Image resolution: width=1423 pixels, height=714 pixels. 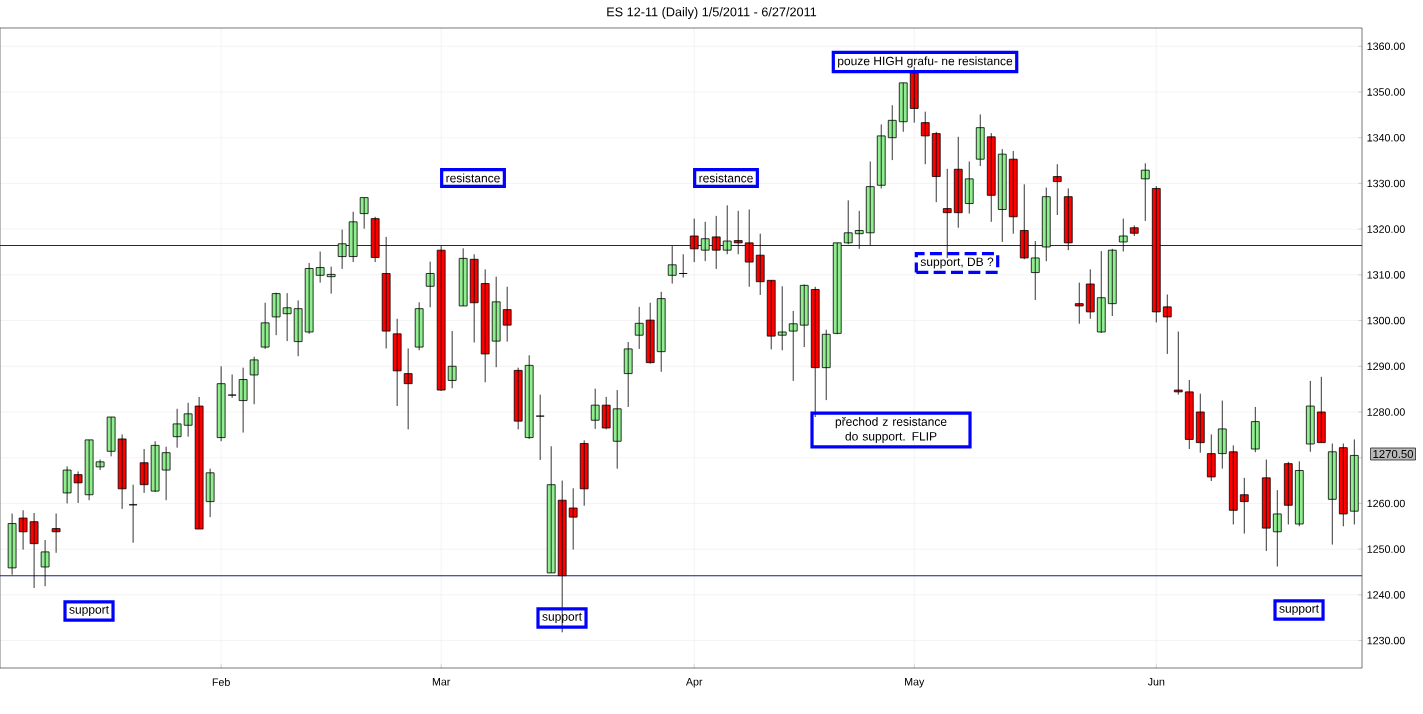 I want to click on y-tick-label: 1240.00, so click(x=1386, y=595).